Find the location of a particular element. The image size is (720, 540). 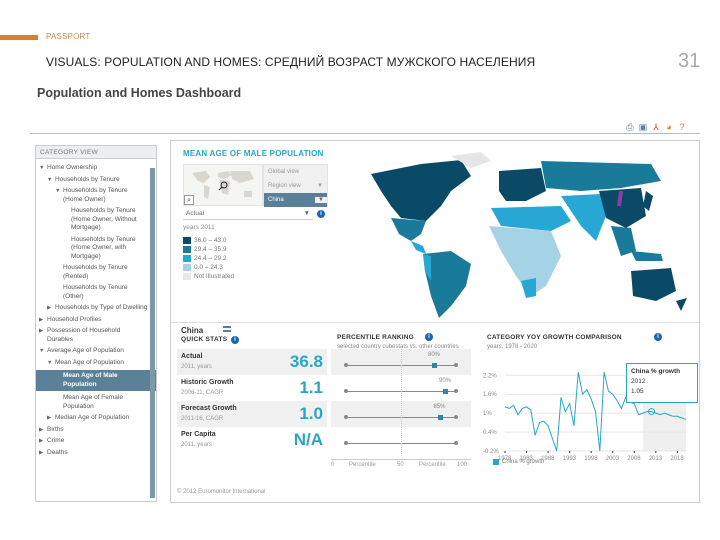

header-divider is located at coordinates (365, 133).